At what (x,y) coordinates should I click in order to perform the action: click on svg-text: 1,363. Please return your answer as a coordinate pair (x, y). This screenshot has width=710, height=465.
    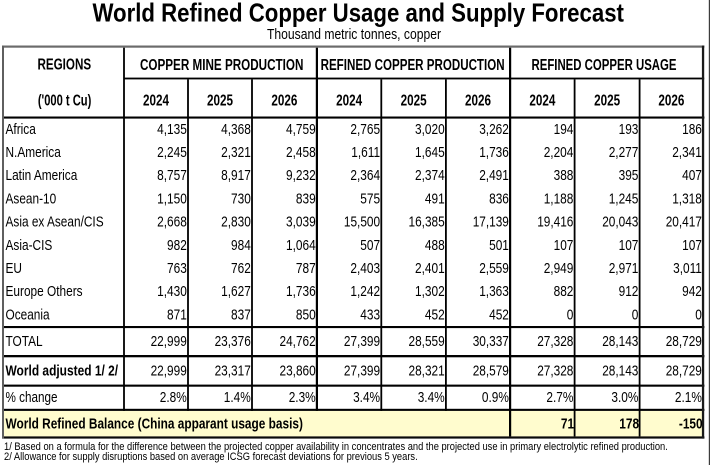
    Looking at the image, I should click on (494, 291).